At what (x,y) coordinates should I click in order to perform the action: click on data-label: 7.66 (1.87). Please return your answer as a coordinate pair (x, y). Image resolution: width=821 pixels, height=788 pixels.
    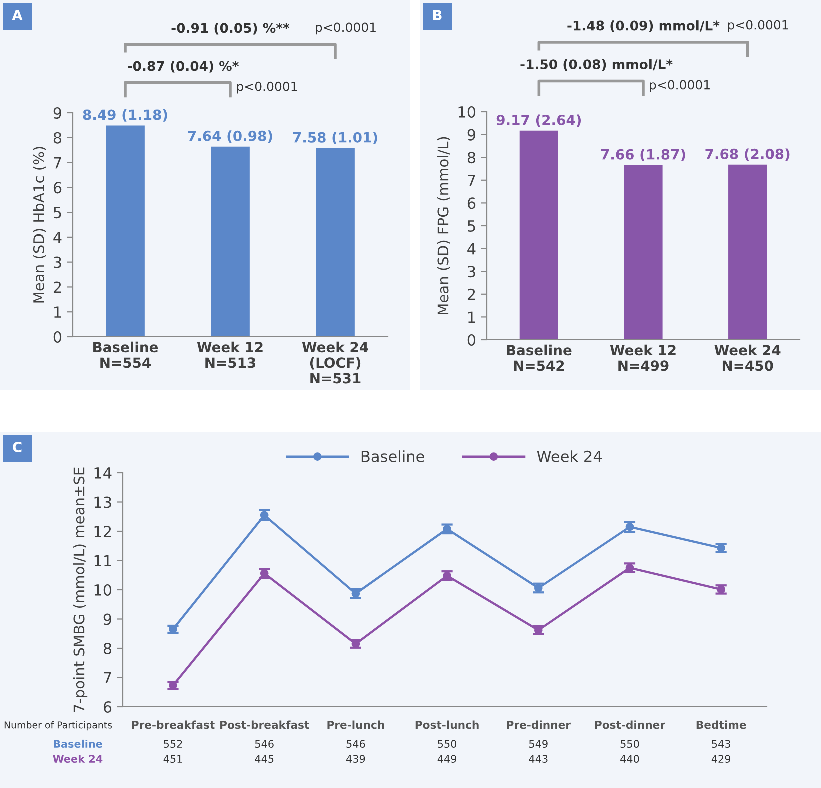
    Looking at the image, I should click on (643, 155).